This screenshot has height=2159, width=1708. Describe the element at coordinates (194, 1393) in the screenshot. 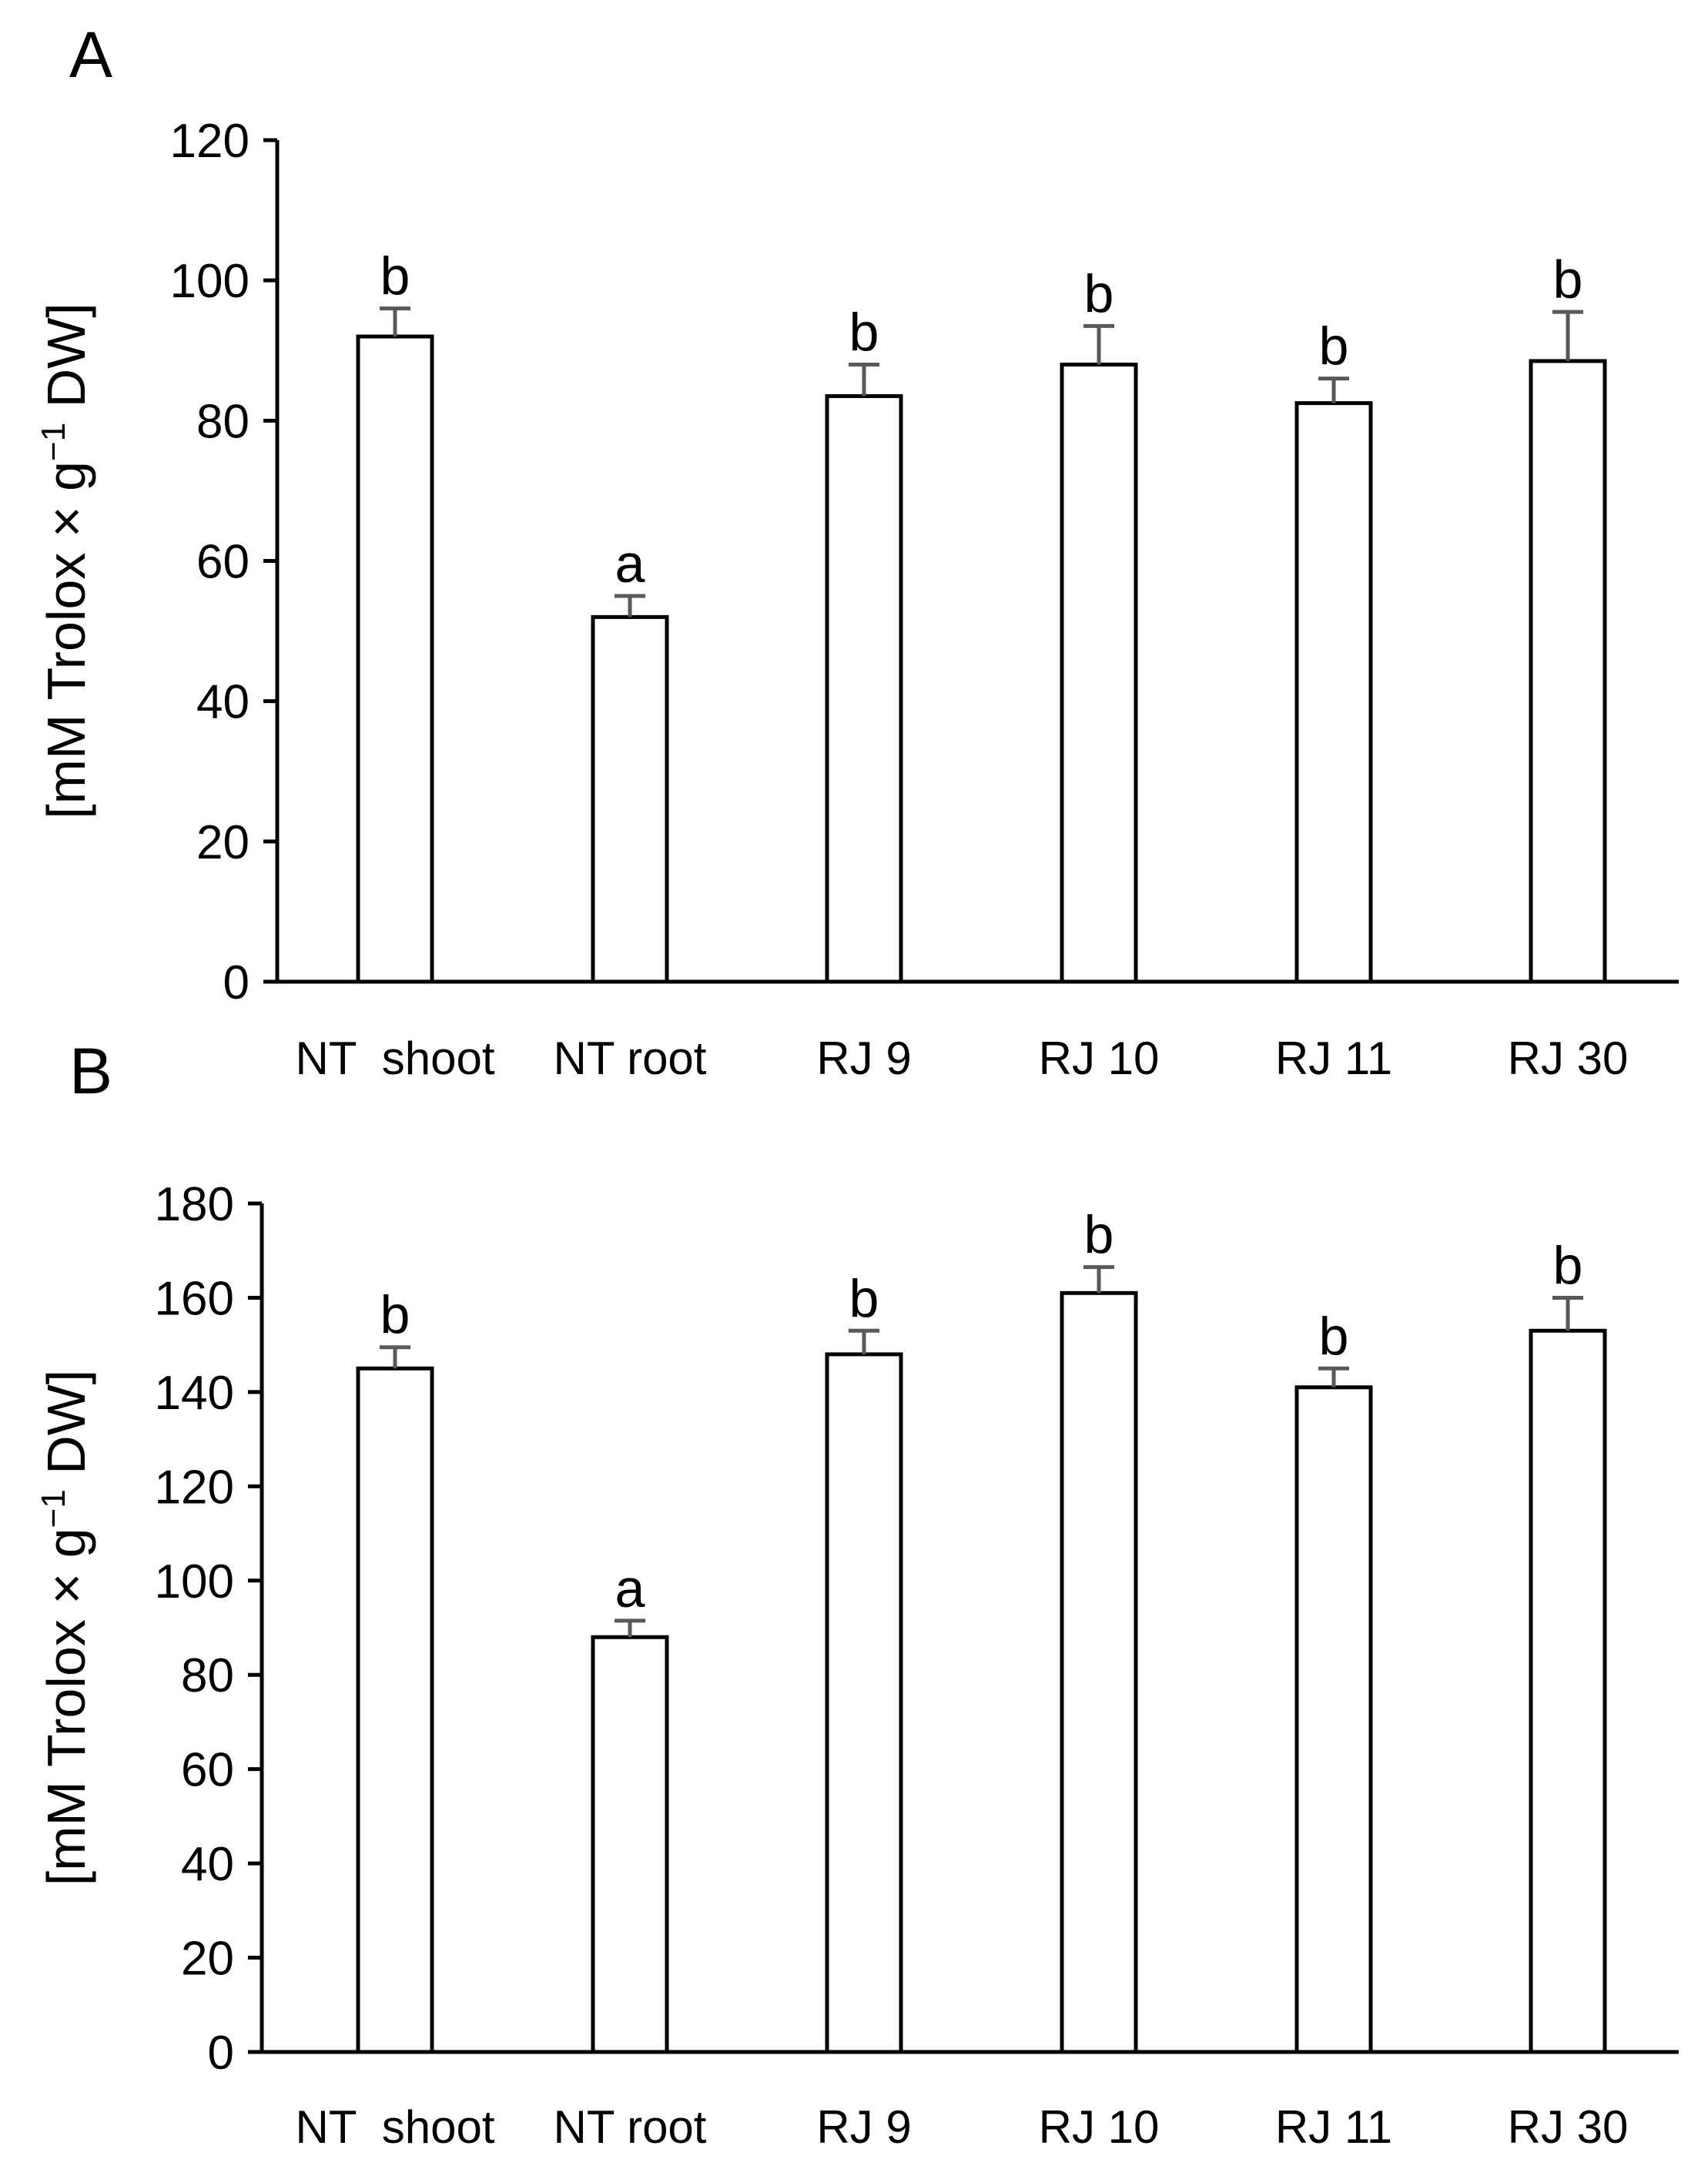

I see `y-tick-label: 140` at that location.